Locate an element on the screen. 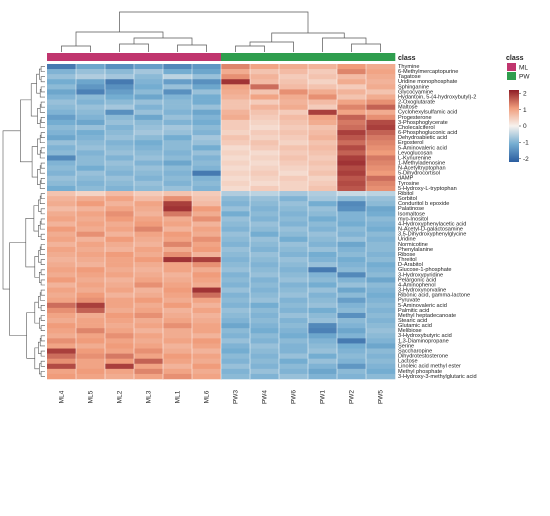  row-label: 6-Phosphogluconic acid is located at coordinates (427, 133).